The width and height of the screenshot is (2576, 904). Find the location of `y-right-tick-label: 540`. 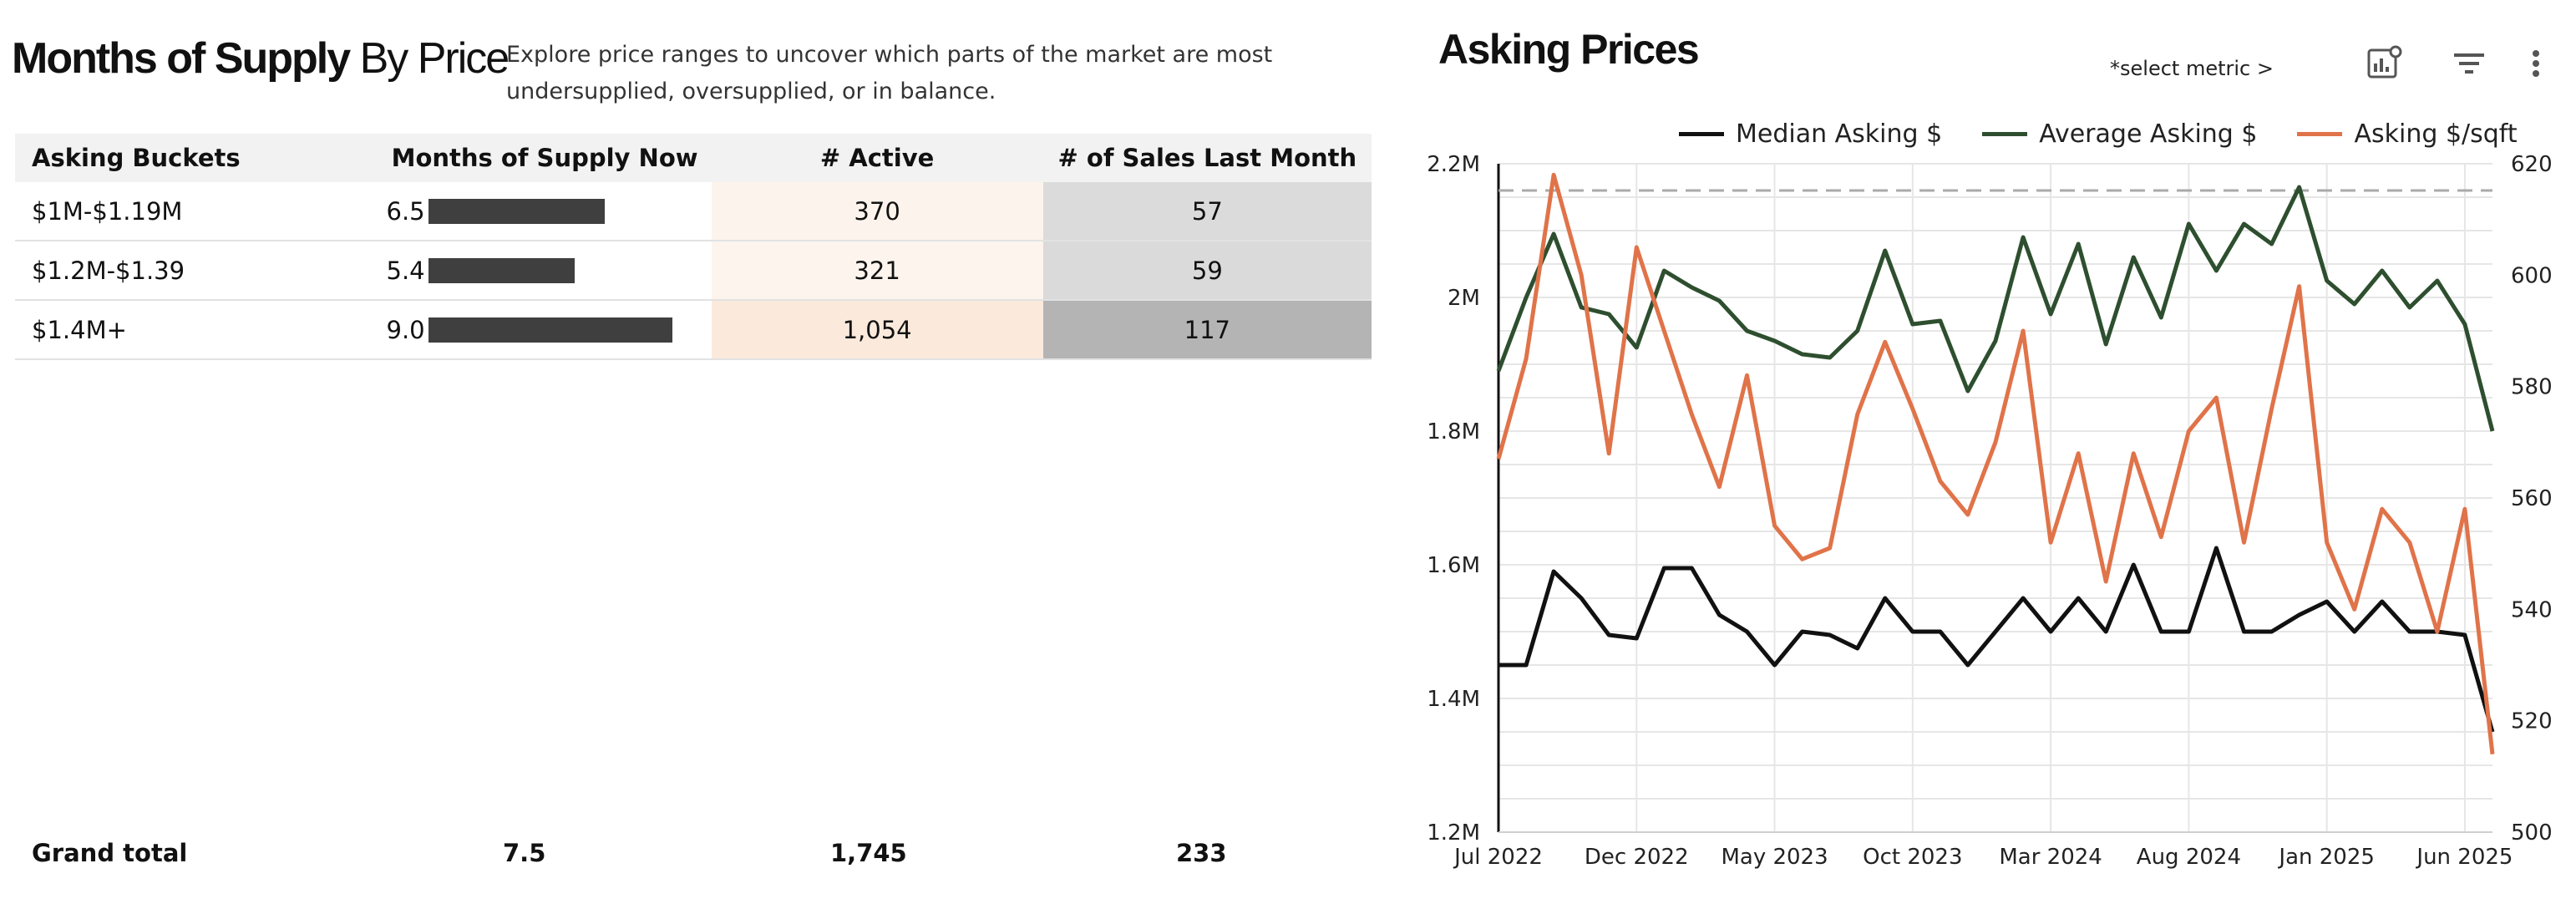

y-right-tick-label: 540 is located at coordinates (2532, 609).